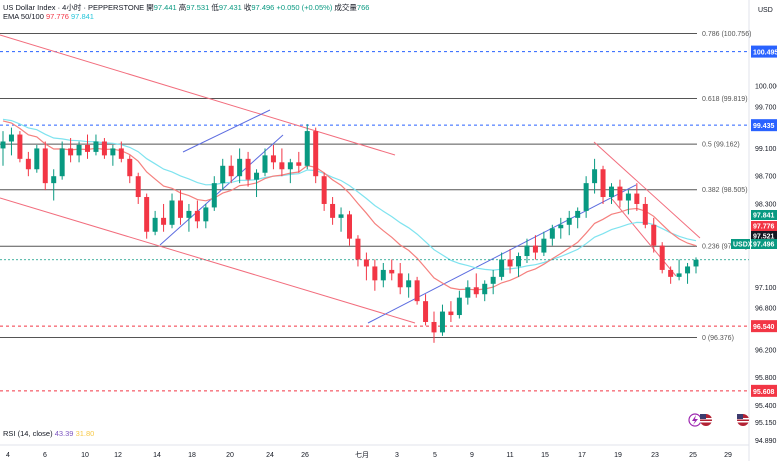 The image size is (777, 461). Describe the element at coordinates (766, 149) in the screenshot. I see `price-tick-label: 99.100` at that location.